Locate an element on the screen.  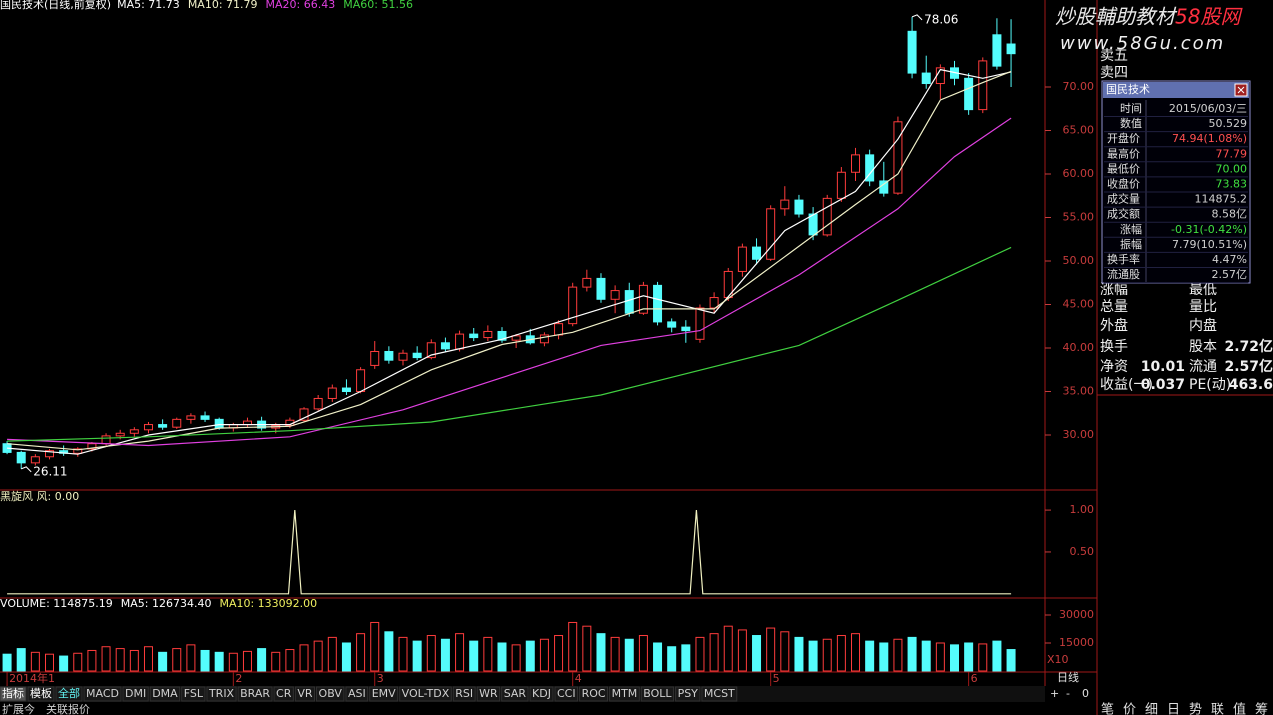
tab: EMV is located at coordinates (384, 693).